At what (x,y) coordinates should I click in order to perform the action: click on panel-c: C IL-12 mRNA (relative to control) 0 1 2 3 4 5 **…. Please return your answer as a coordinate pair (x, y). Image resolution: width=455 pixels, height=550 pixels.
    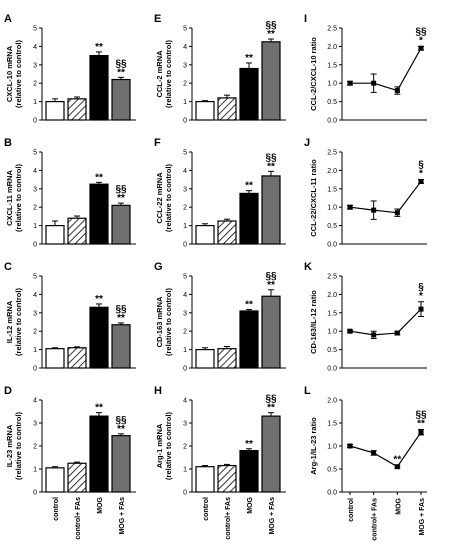
    Looking at the image, I should click on (70, 317).